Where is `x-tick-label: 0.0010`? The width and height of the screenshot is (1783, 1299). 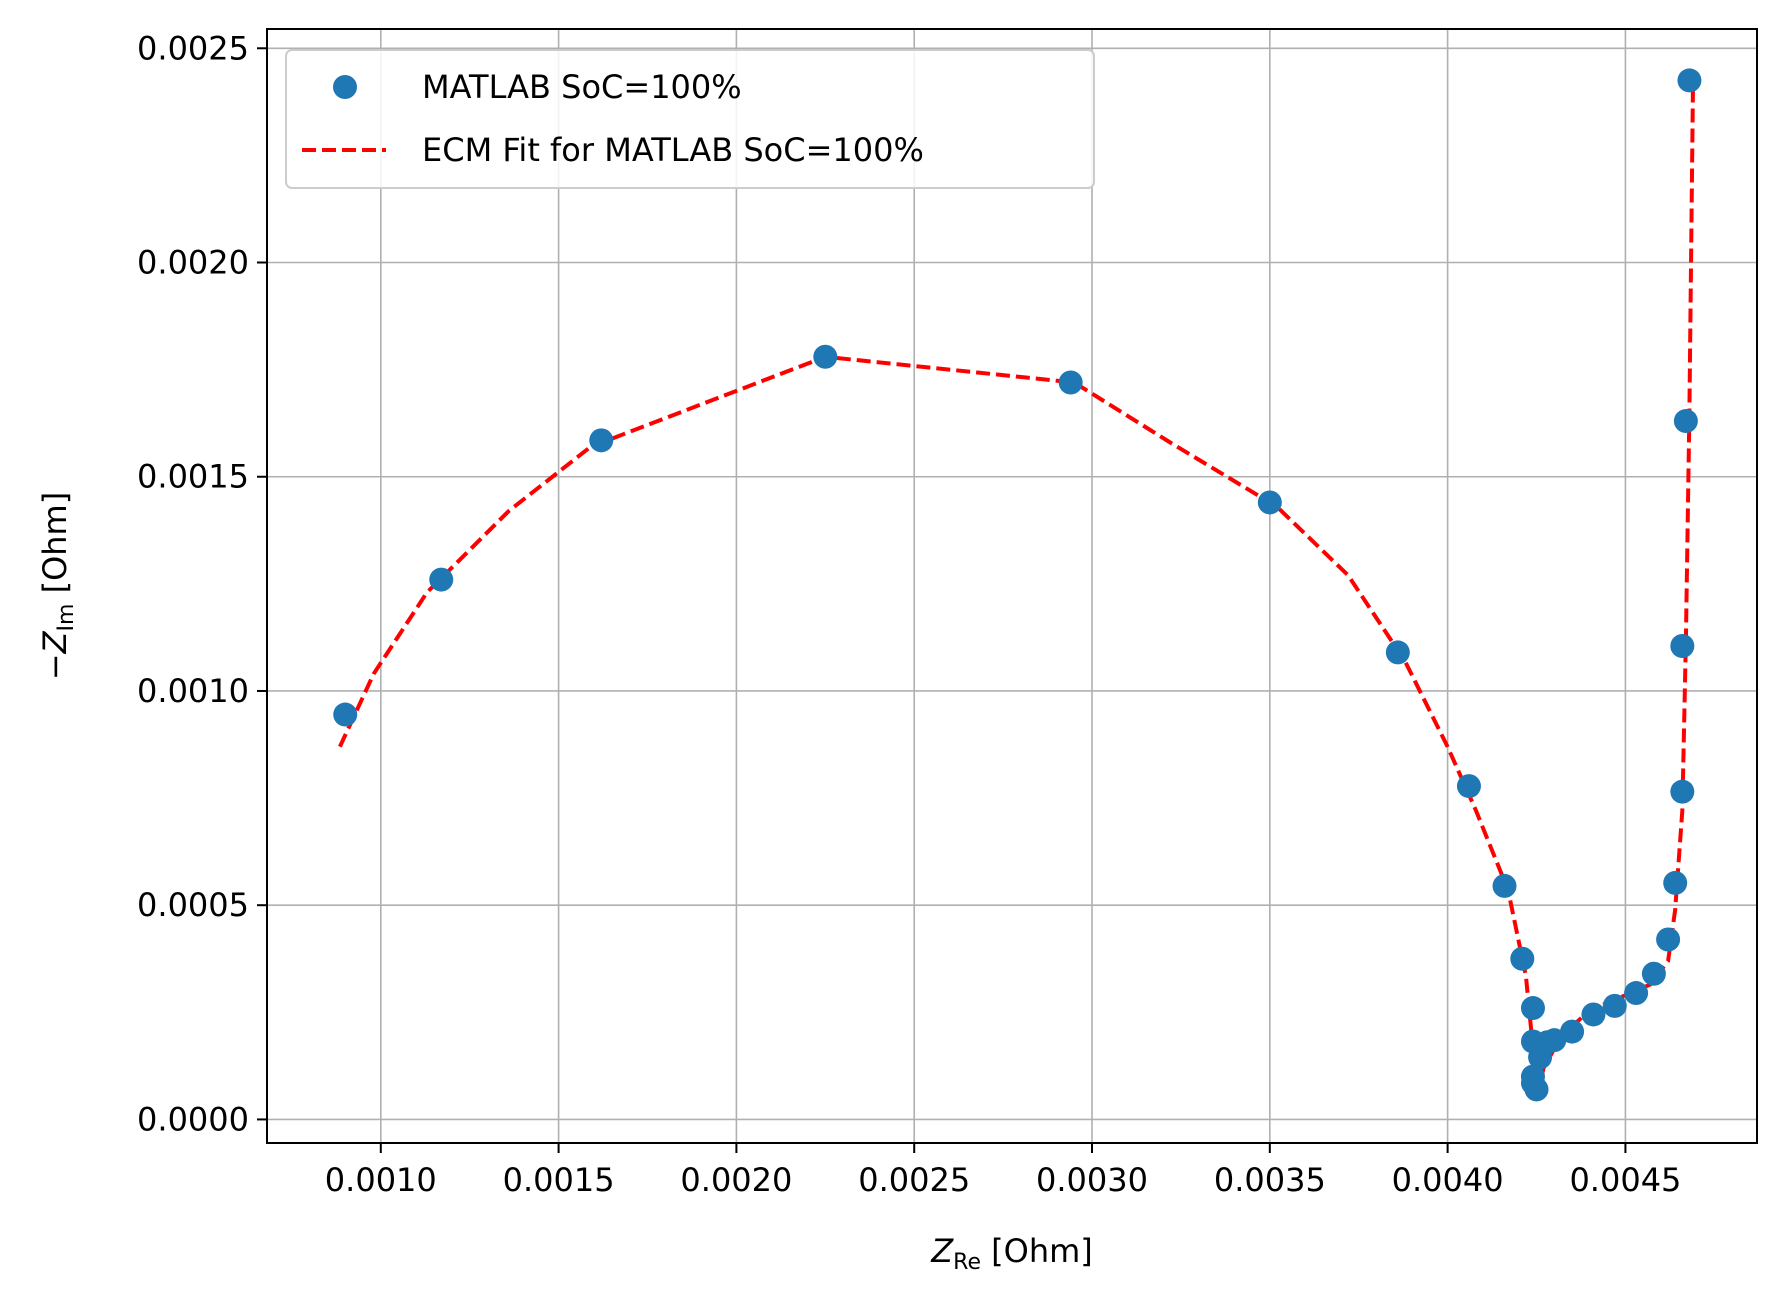 x-tick-label: 0.0010 is located at coordinates (381, 1180).